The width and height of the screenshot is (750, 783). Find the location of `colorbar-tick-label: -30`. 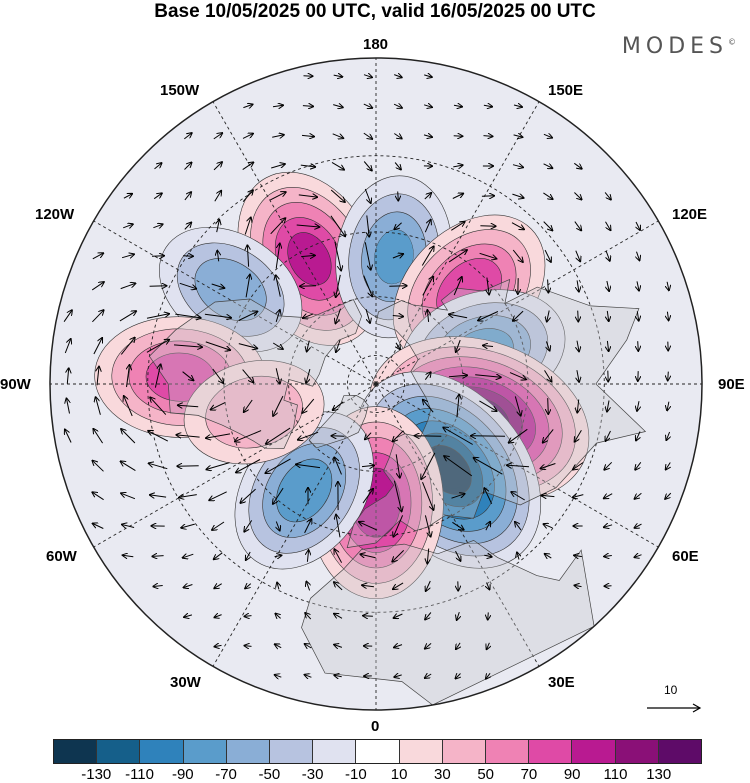

colorbar-tick-label: -30 is located at coordinates (312, 774).